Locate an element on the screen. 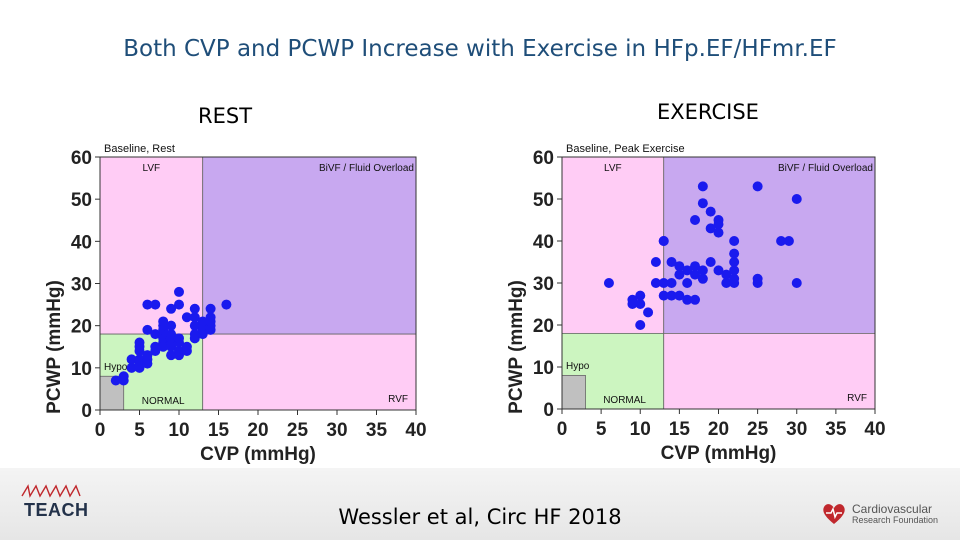  panel-label-exercise: EXERCISE is located at coordinates (708, 112).